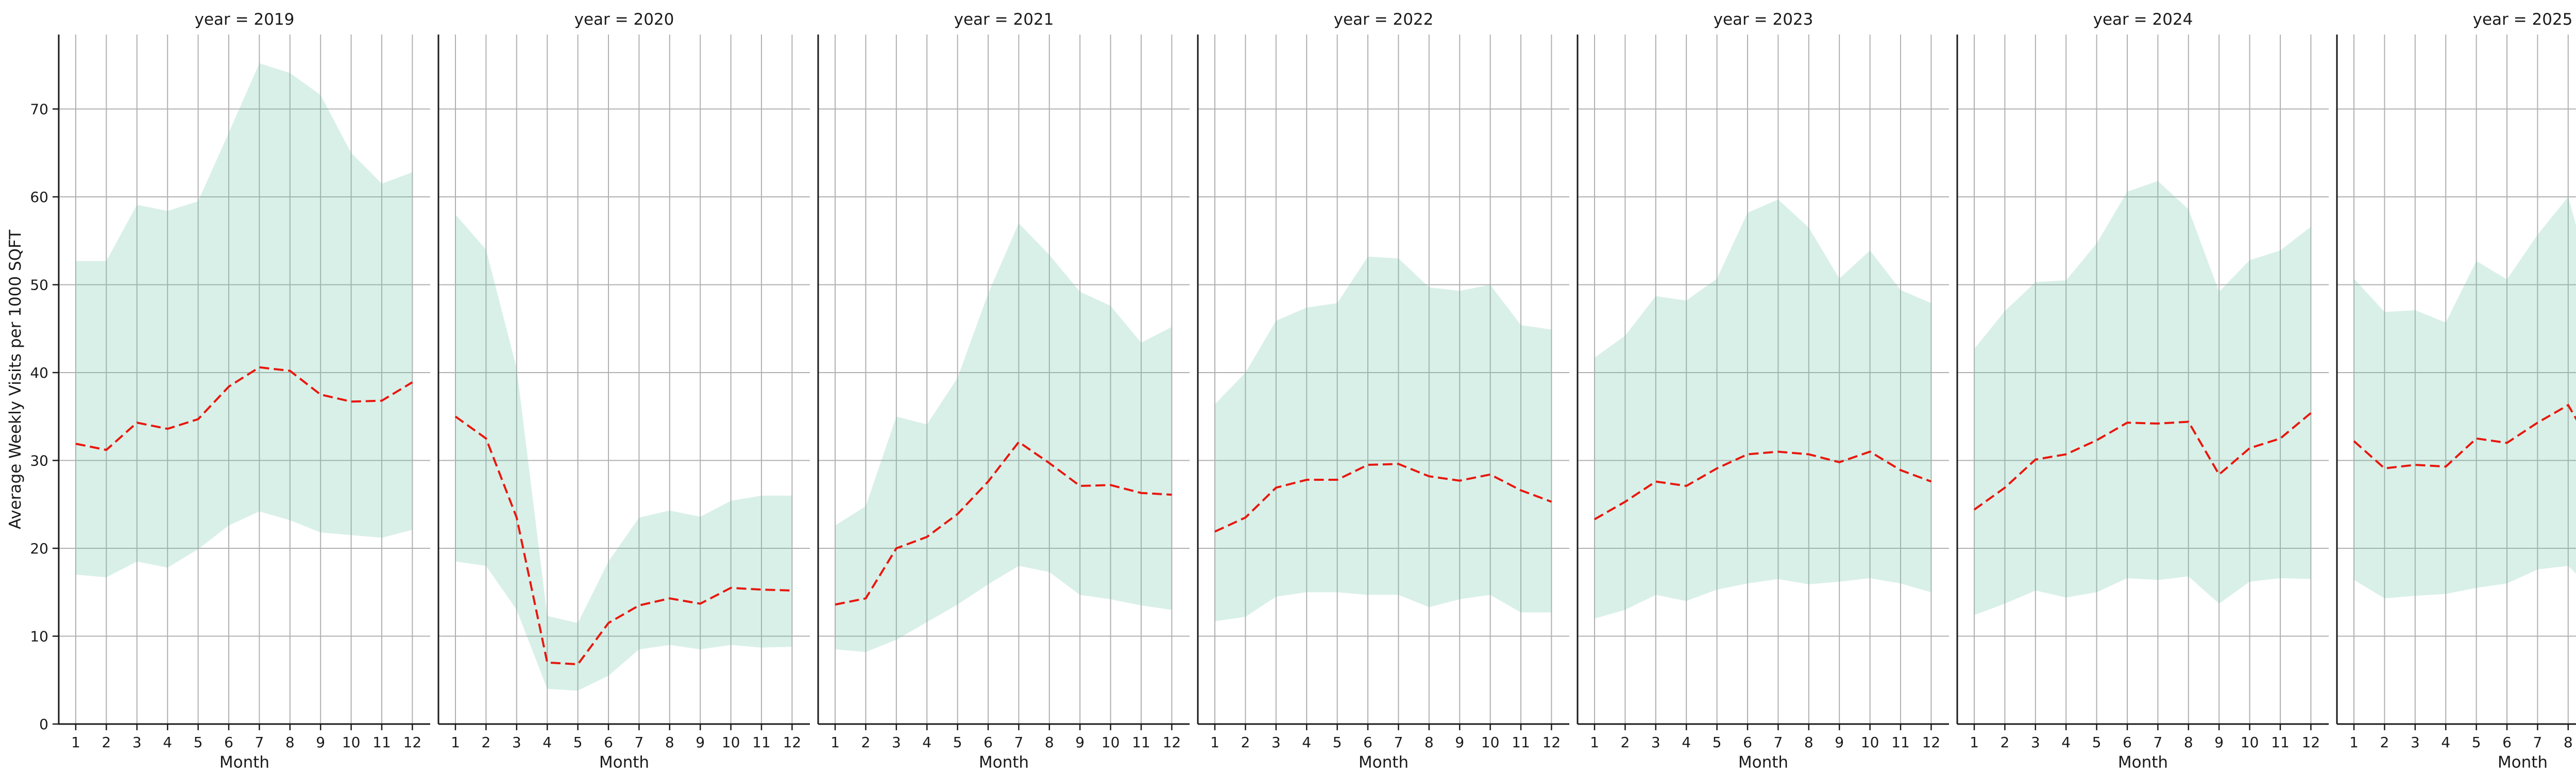 The width and height of the screenshot is (2576, 773). I want to click on panel-title: year = 2022, so click(1384, 19).